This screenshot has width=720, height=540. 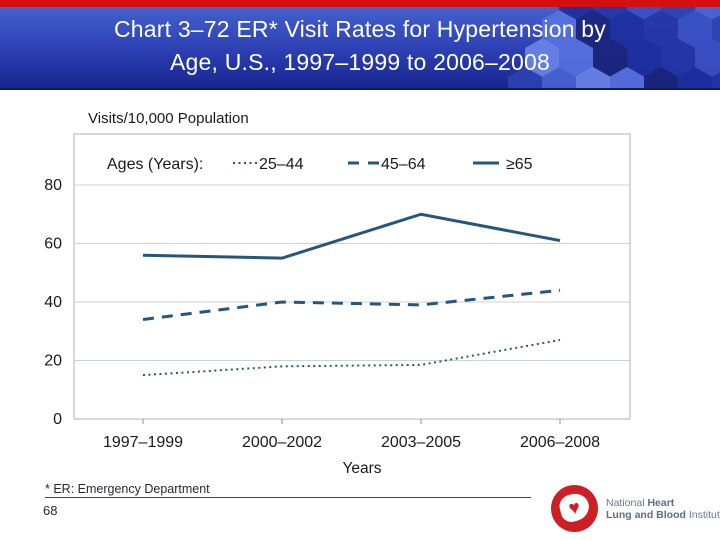 I want to click on nhlbi-logo-text: National Heart Lung and Blood Institute, so click(x=663, y=509).